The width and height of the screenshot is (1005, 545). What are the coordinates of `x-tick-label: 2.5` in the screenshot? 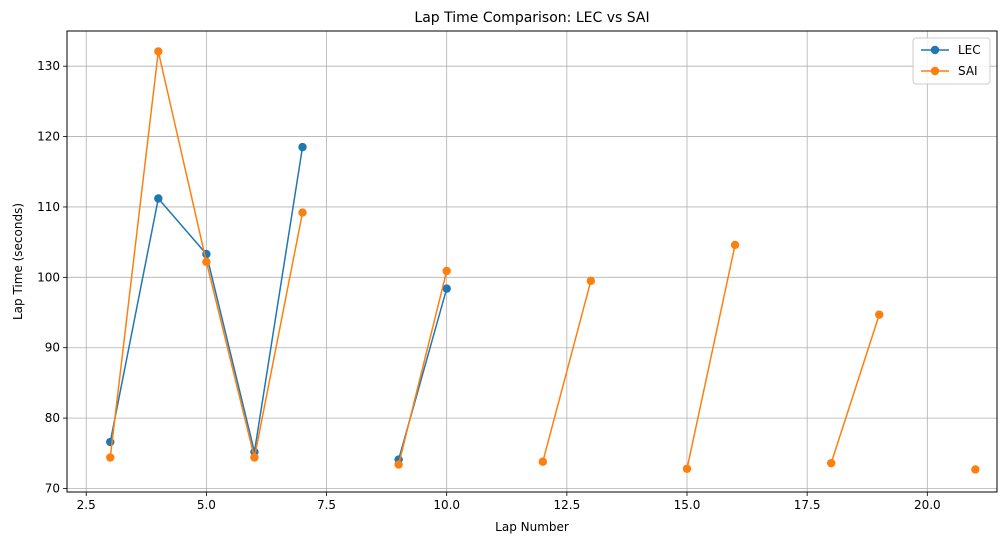 It's located at (86, 505).